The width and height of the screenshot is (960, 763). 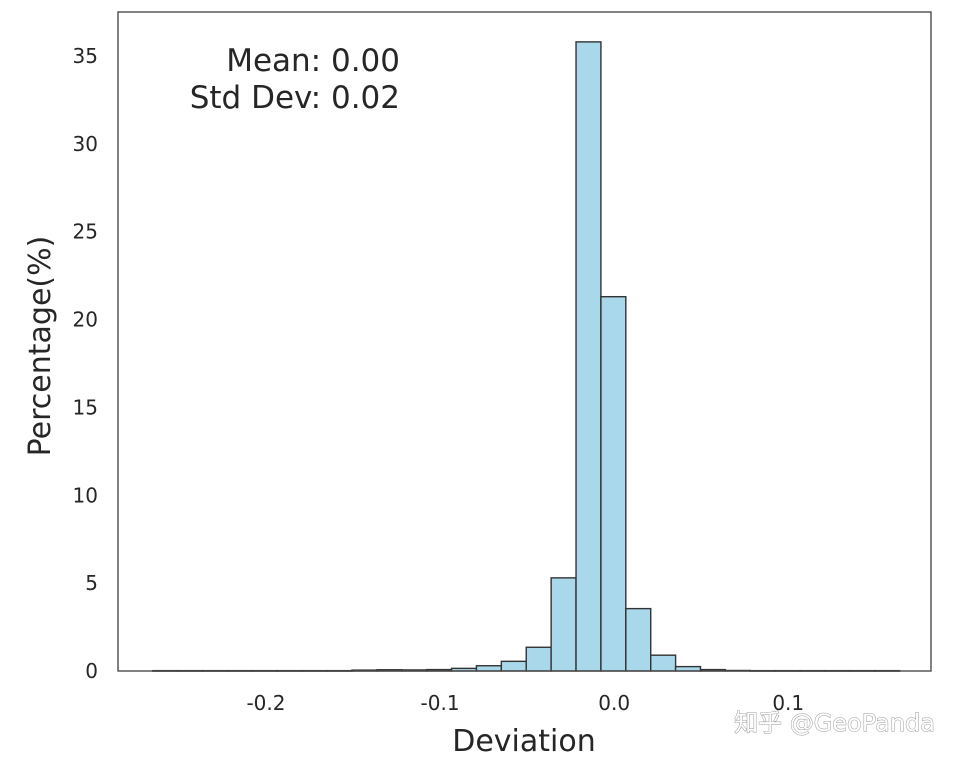 What do you see at coordinates (85, 56) in the screenshot?
I see `y-tick-label: 35` at bounding box center [85, 56].